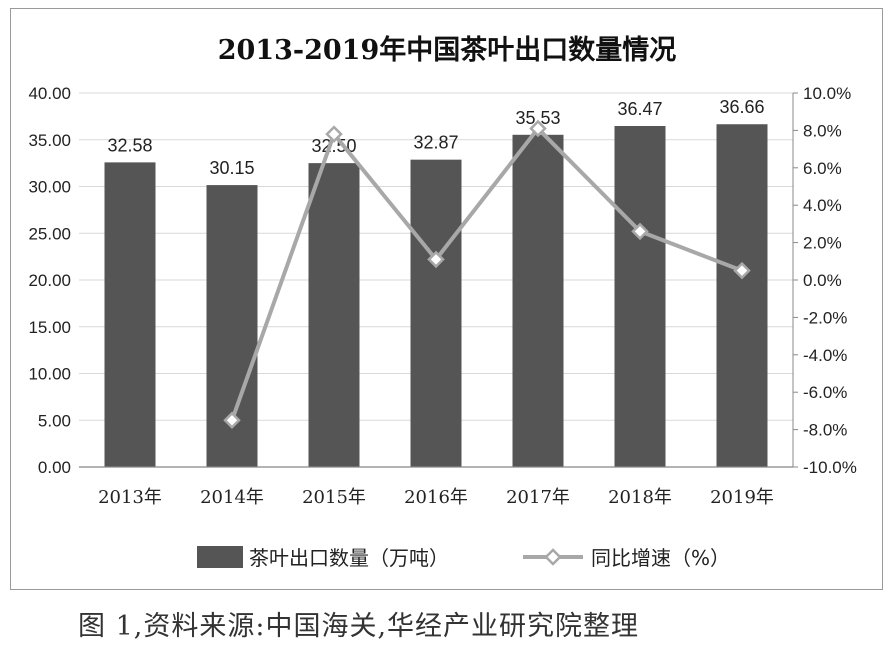 The height and width of the screenshot is (653, 894). I want to click on right-y-tick-label: 8.0%, so click(822, 130).